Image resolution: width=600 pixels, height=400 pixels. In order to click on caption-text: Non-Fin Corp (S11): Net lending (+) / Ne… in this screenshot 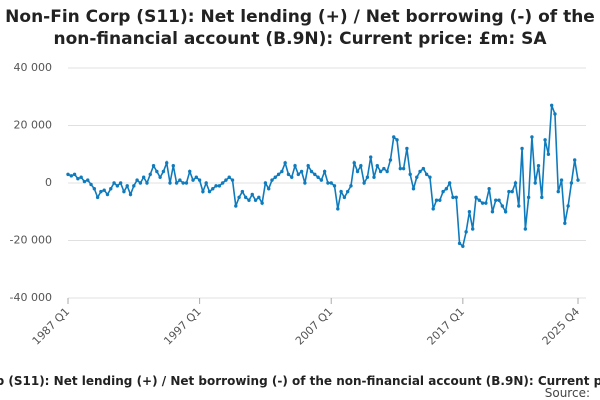, I will do `click(300, 381)`.